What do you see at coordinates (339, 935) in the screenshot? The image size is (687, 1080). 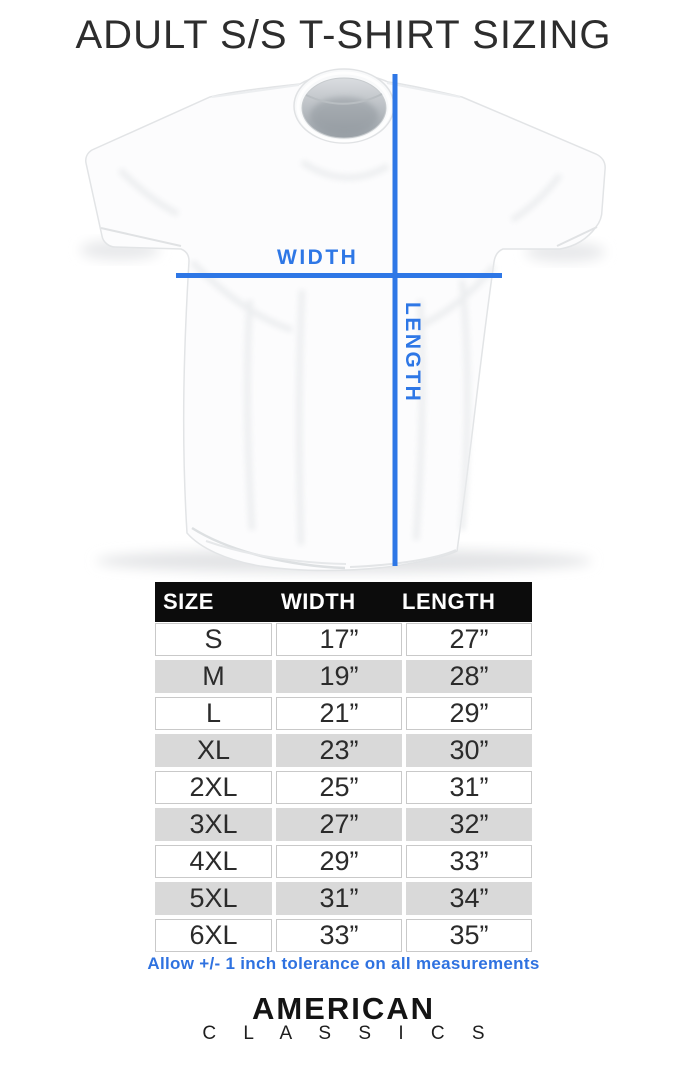 I see `width-cell: 33”` at bounding box center [339, 935].